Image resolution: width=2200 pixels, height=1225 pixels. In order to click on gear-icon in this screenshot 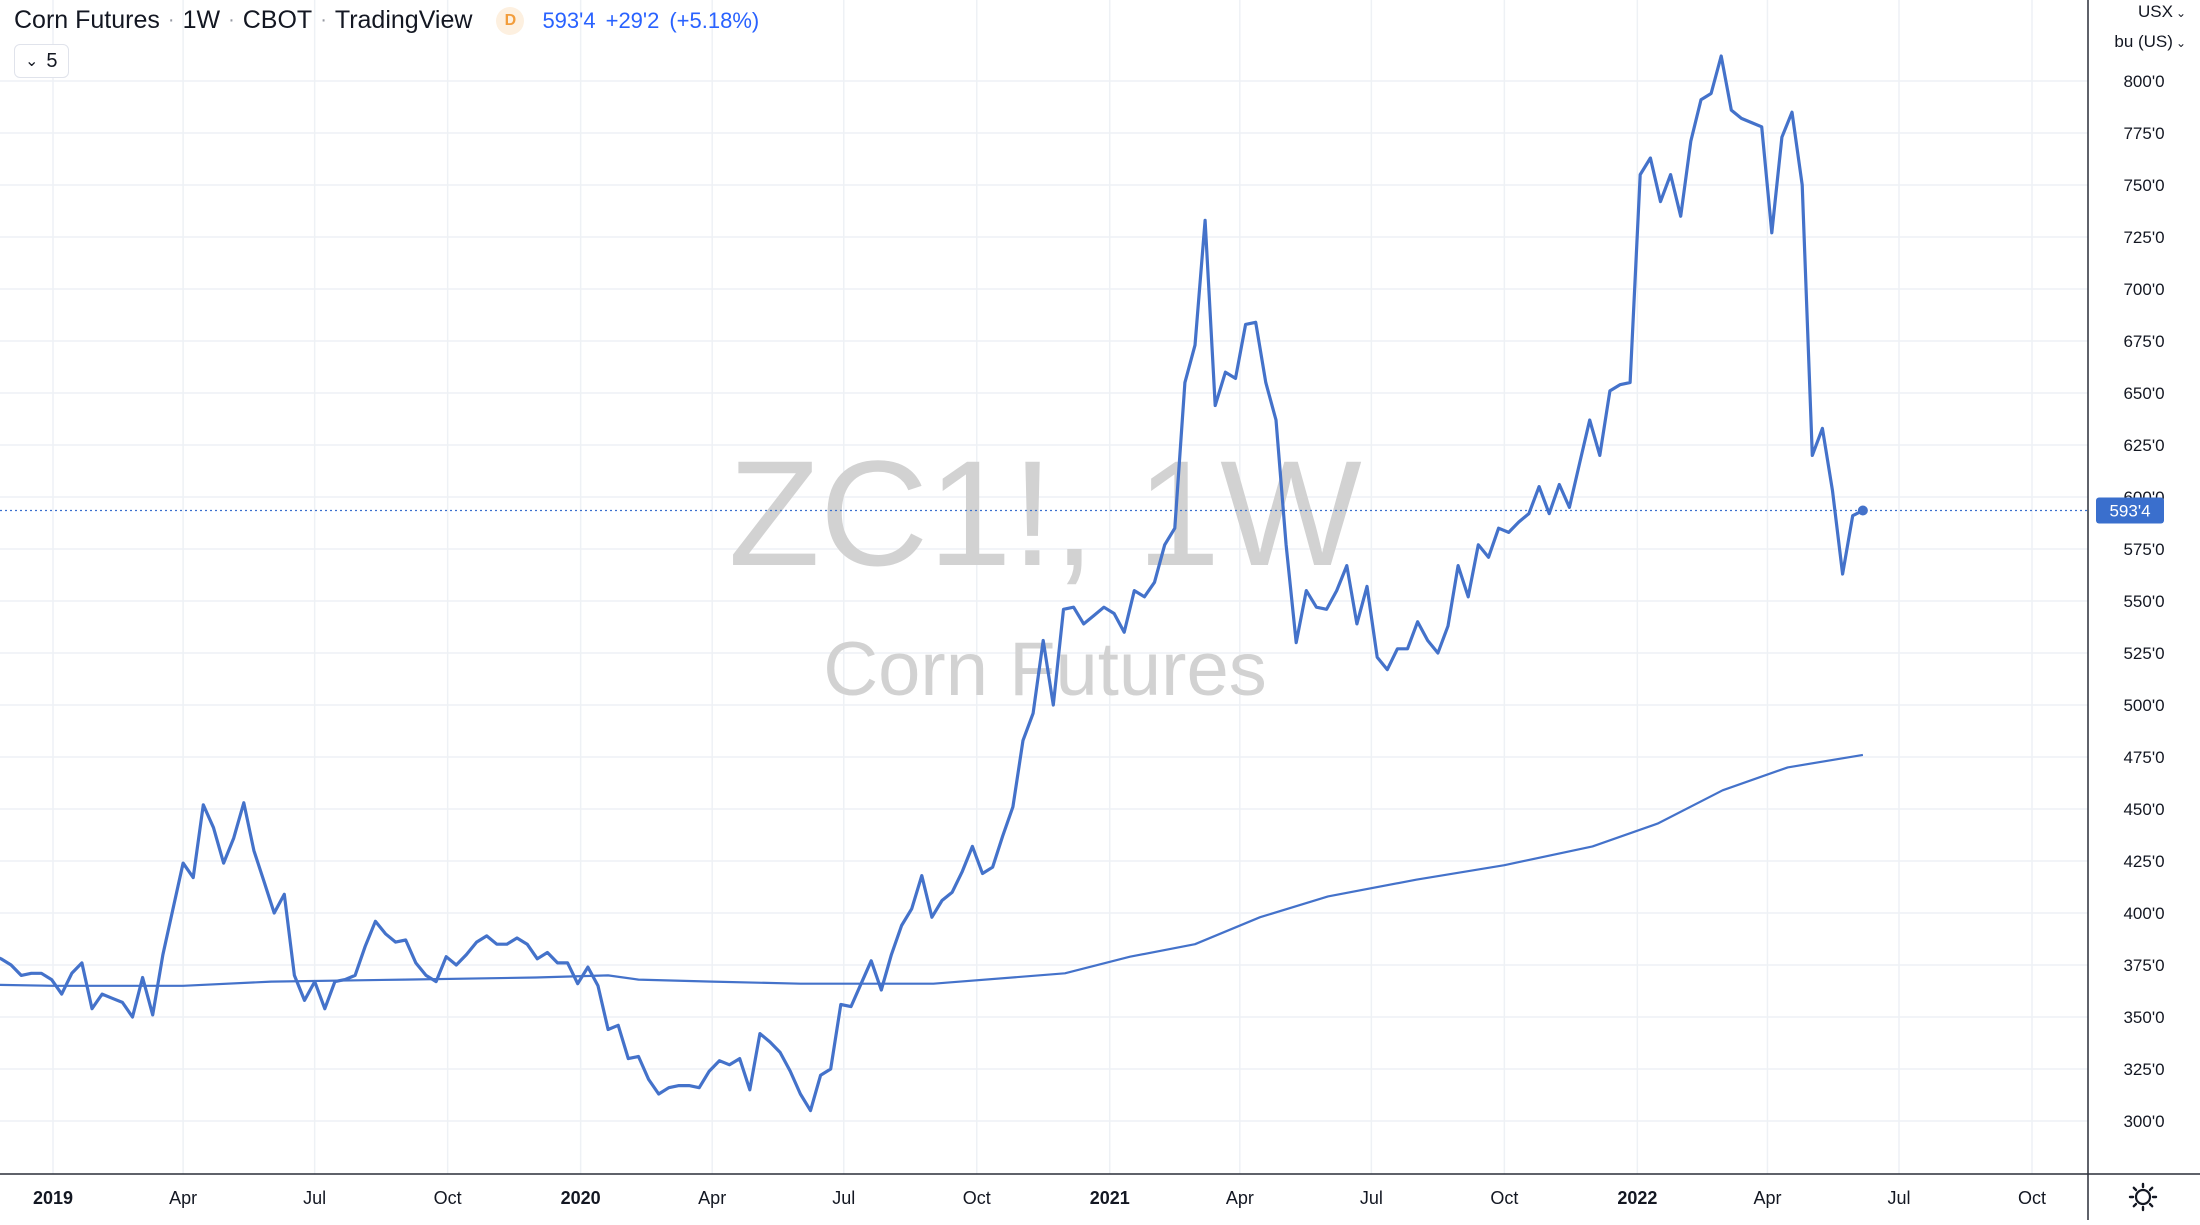, I will do `click(2143, 1197)`.